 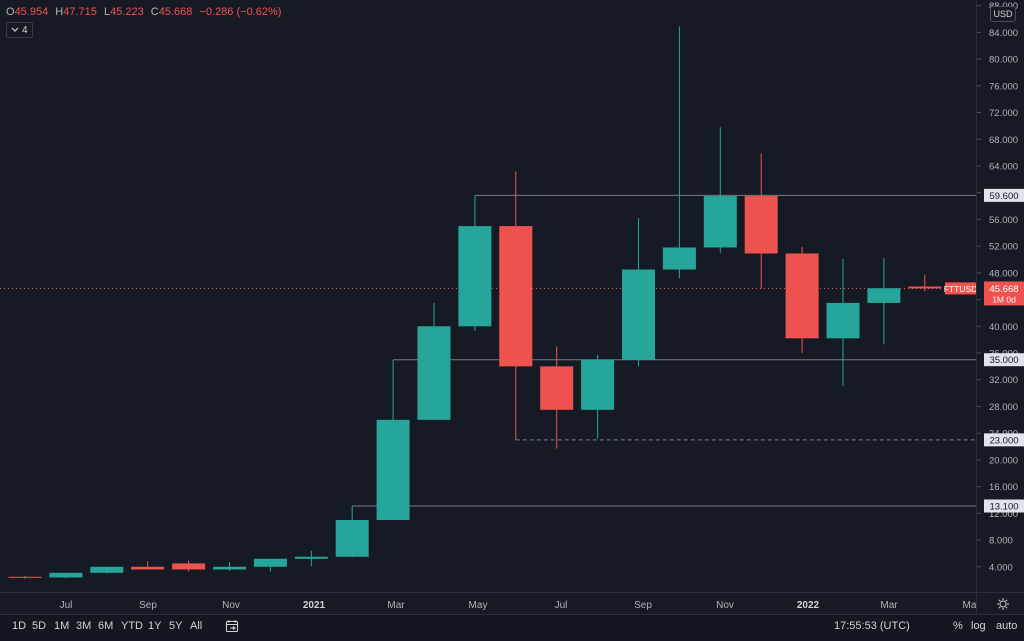 What do you see at coordinates (176, 626) in the screenshot?
I see `range-button-5y: 5Y` at bounding box center [176, 626].